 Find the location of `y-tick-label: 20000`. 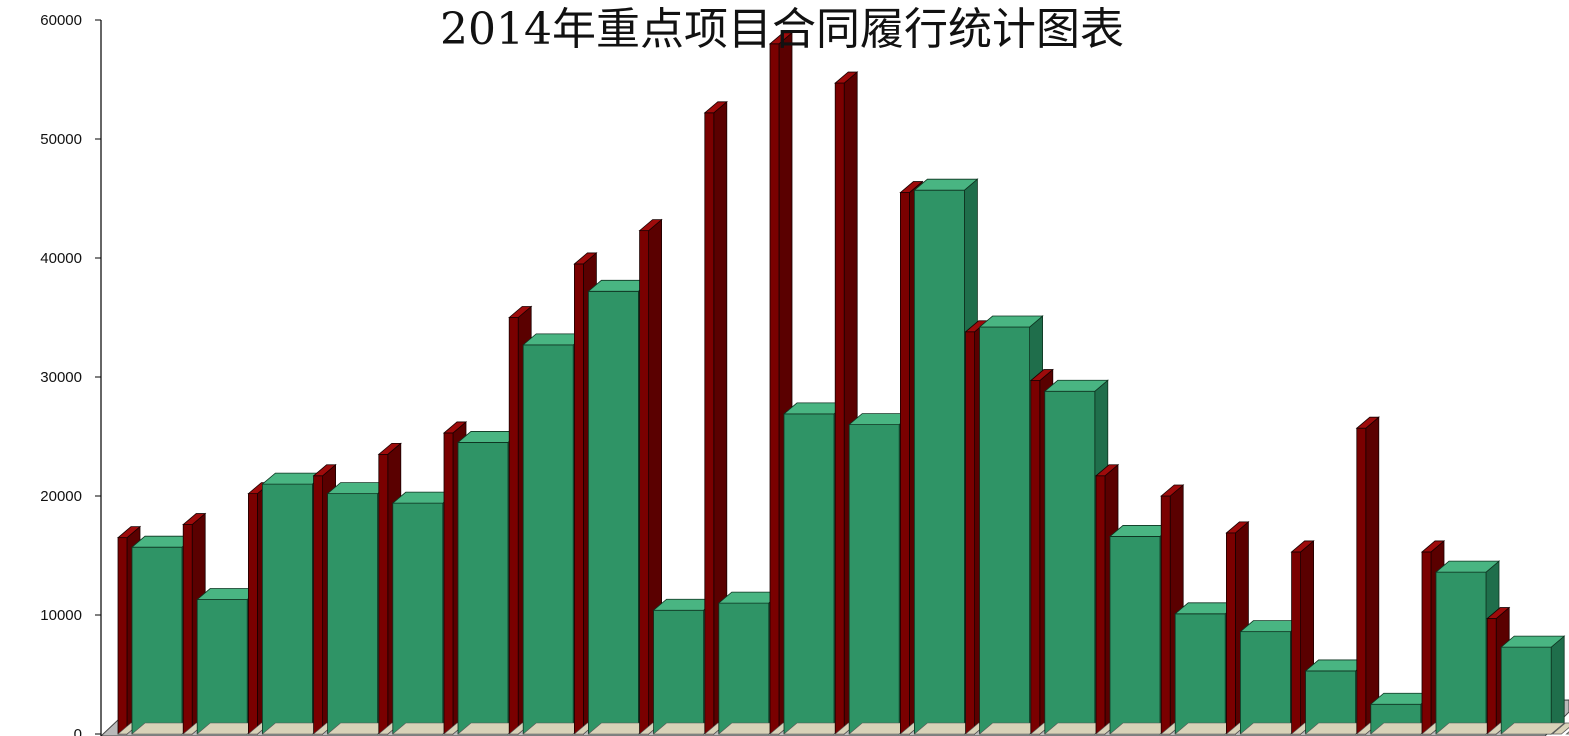

y-tick-label: 20000 is located at coordinates (61, 496).